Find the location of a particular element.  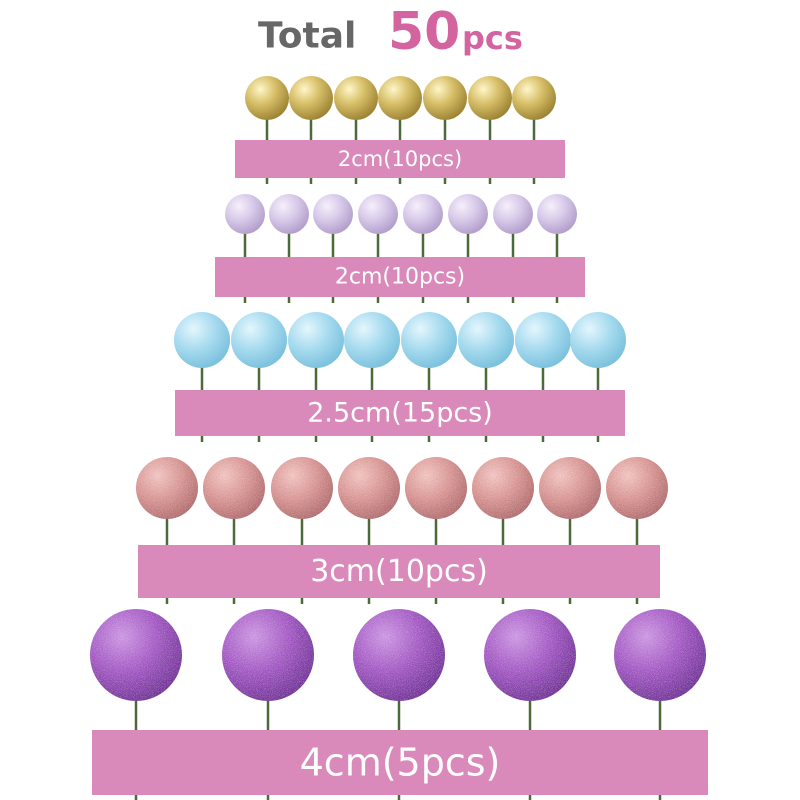

size-label: 4cm(5pcs) is located at coordinates (400, 763).